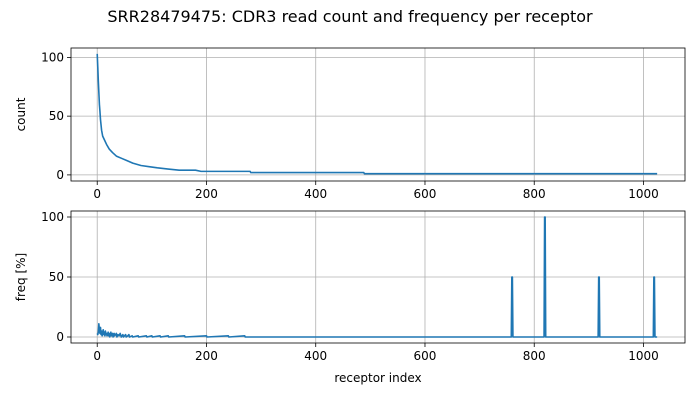 The image size is (700, 400). Describe the element at coordinates (534, 356) in the screenshot. I see `bottom-x-tick-label: 800` at that location.